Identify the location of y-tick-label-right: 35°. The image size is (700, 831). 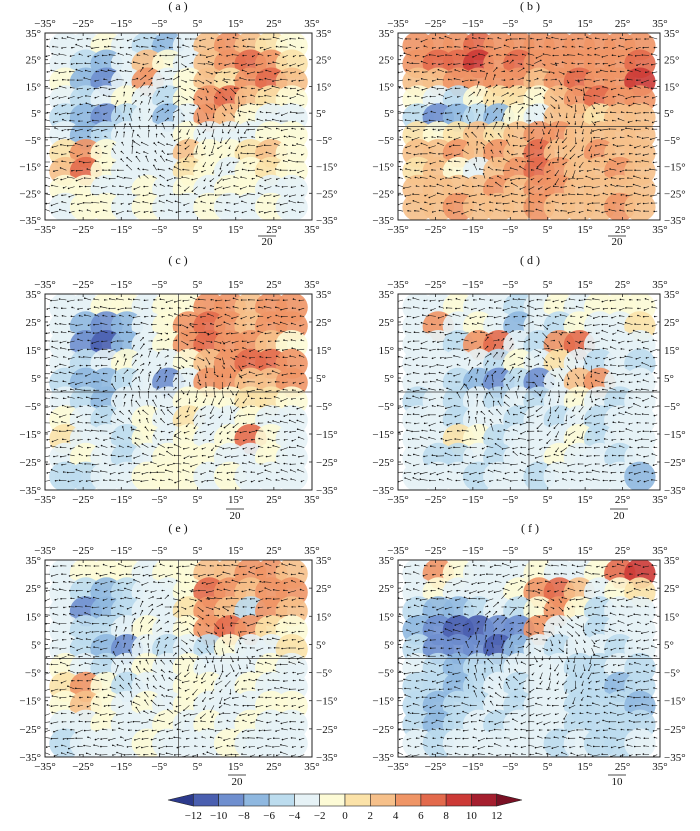
(671, 34).